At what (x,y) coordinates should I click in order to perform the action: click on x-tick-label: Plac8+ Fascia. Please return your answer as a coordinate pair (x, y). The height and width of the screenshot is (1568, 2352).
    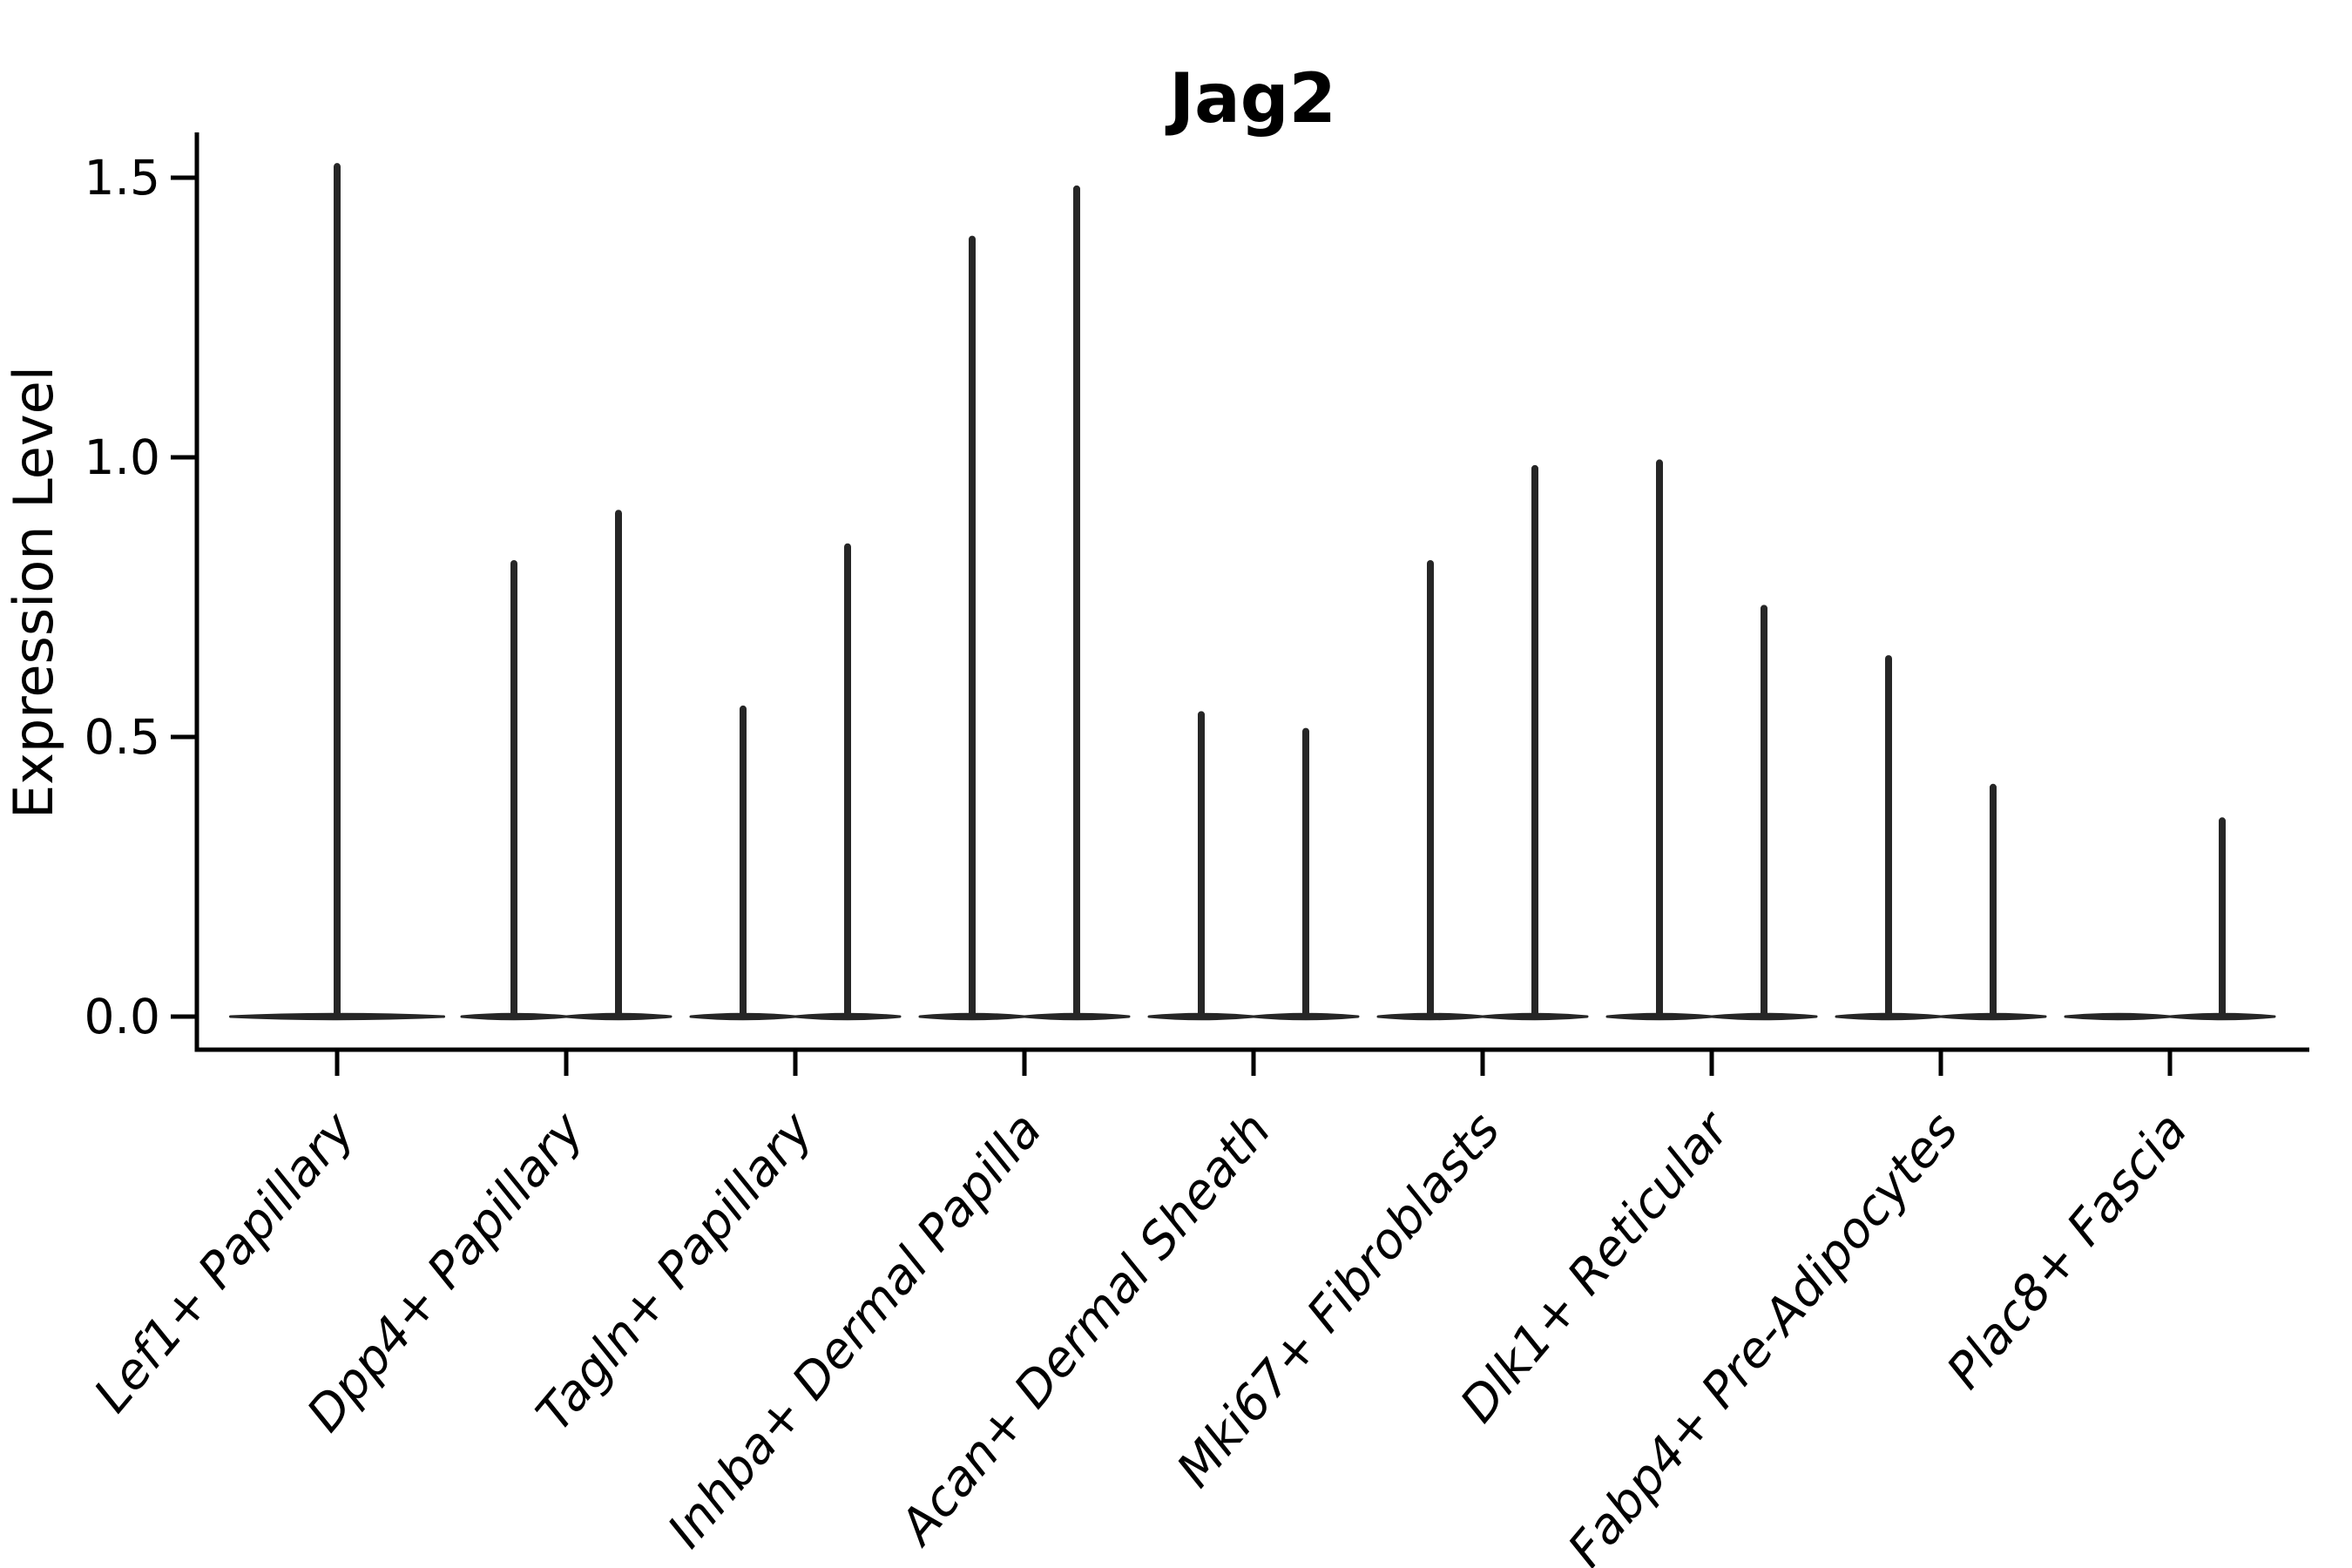
    Looking at the image, I should click on (2067, 1250).